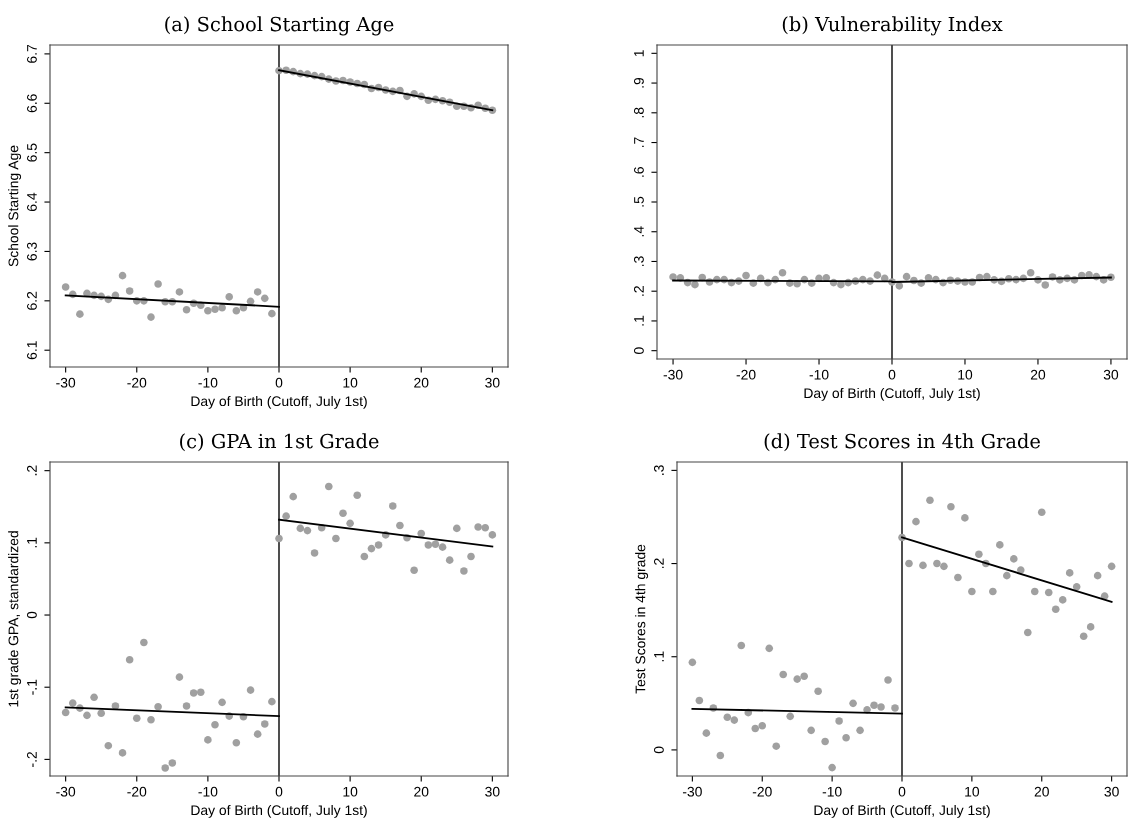 This screenshot has width=1130, height=825. I want to click on y-tick-label: 6.7, so click(32, 53).